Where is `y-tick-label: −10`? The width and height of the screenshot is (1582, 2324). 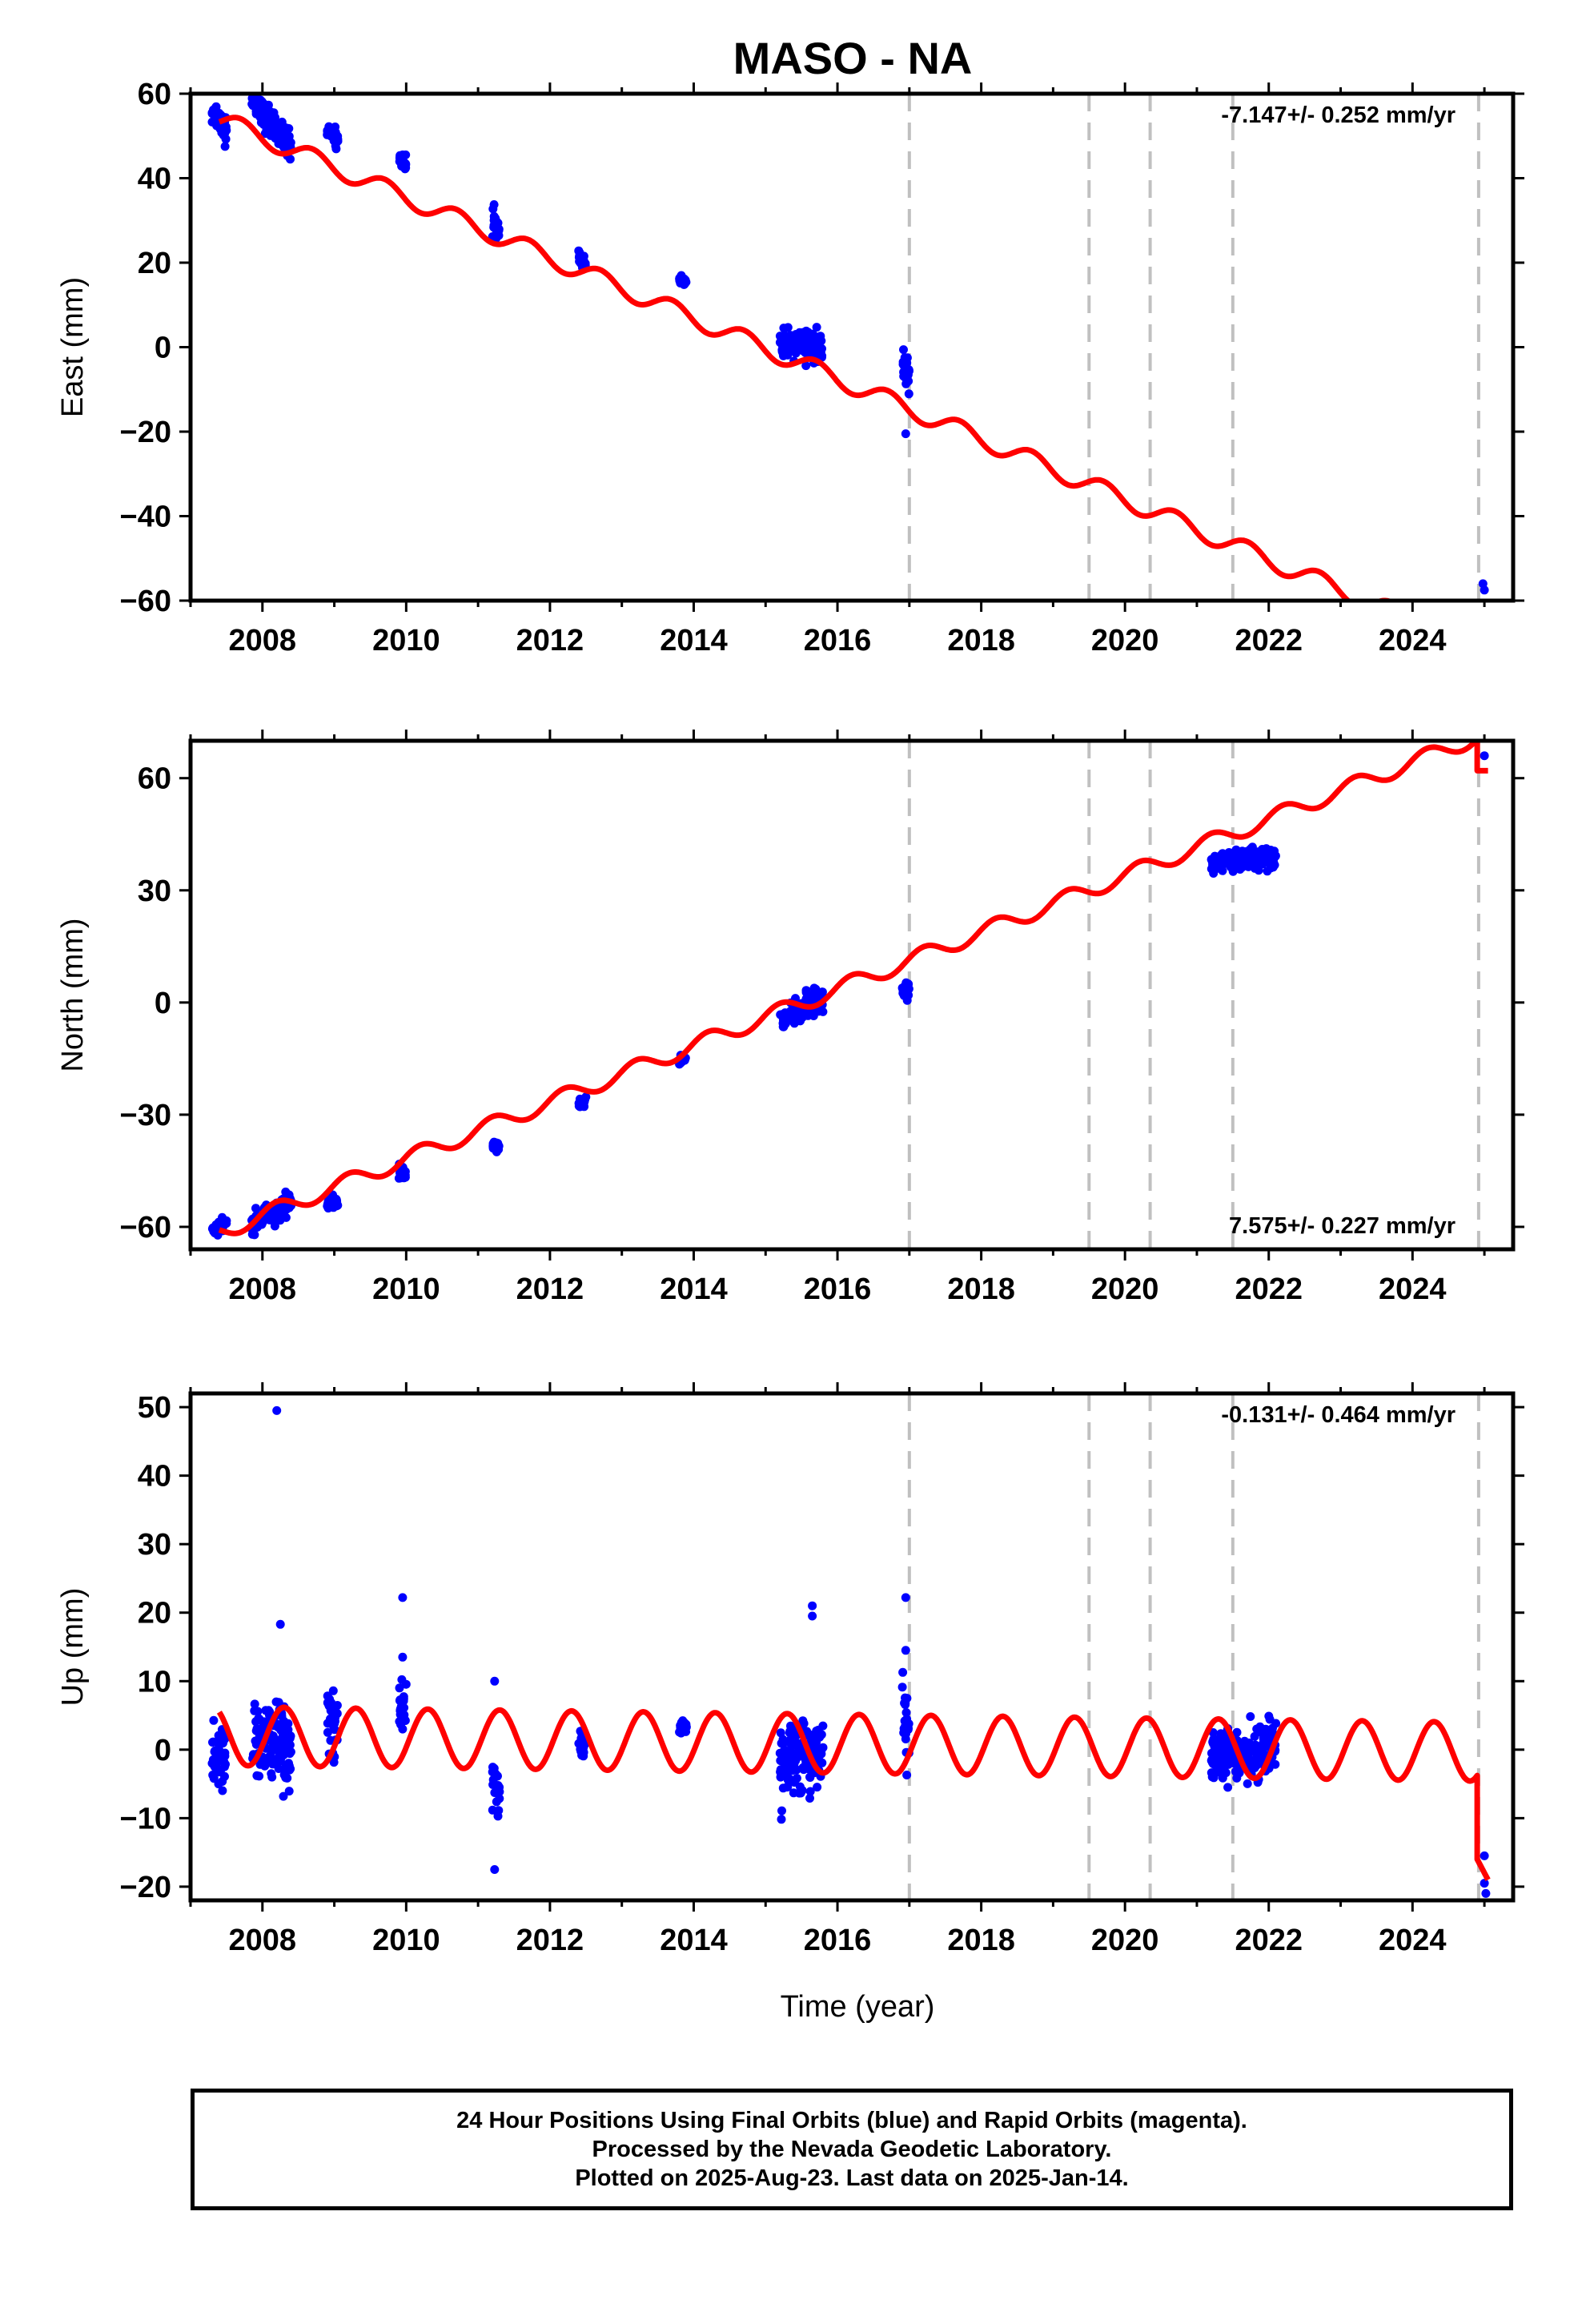
y-tick-label: −10 is located at coordinates (145, 1819).